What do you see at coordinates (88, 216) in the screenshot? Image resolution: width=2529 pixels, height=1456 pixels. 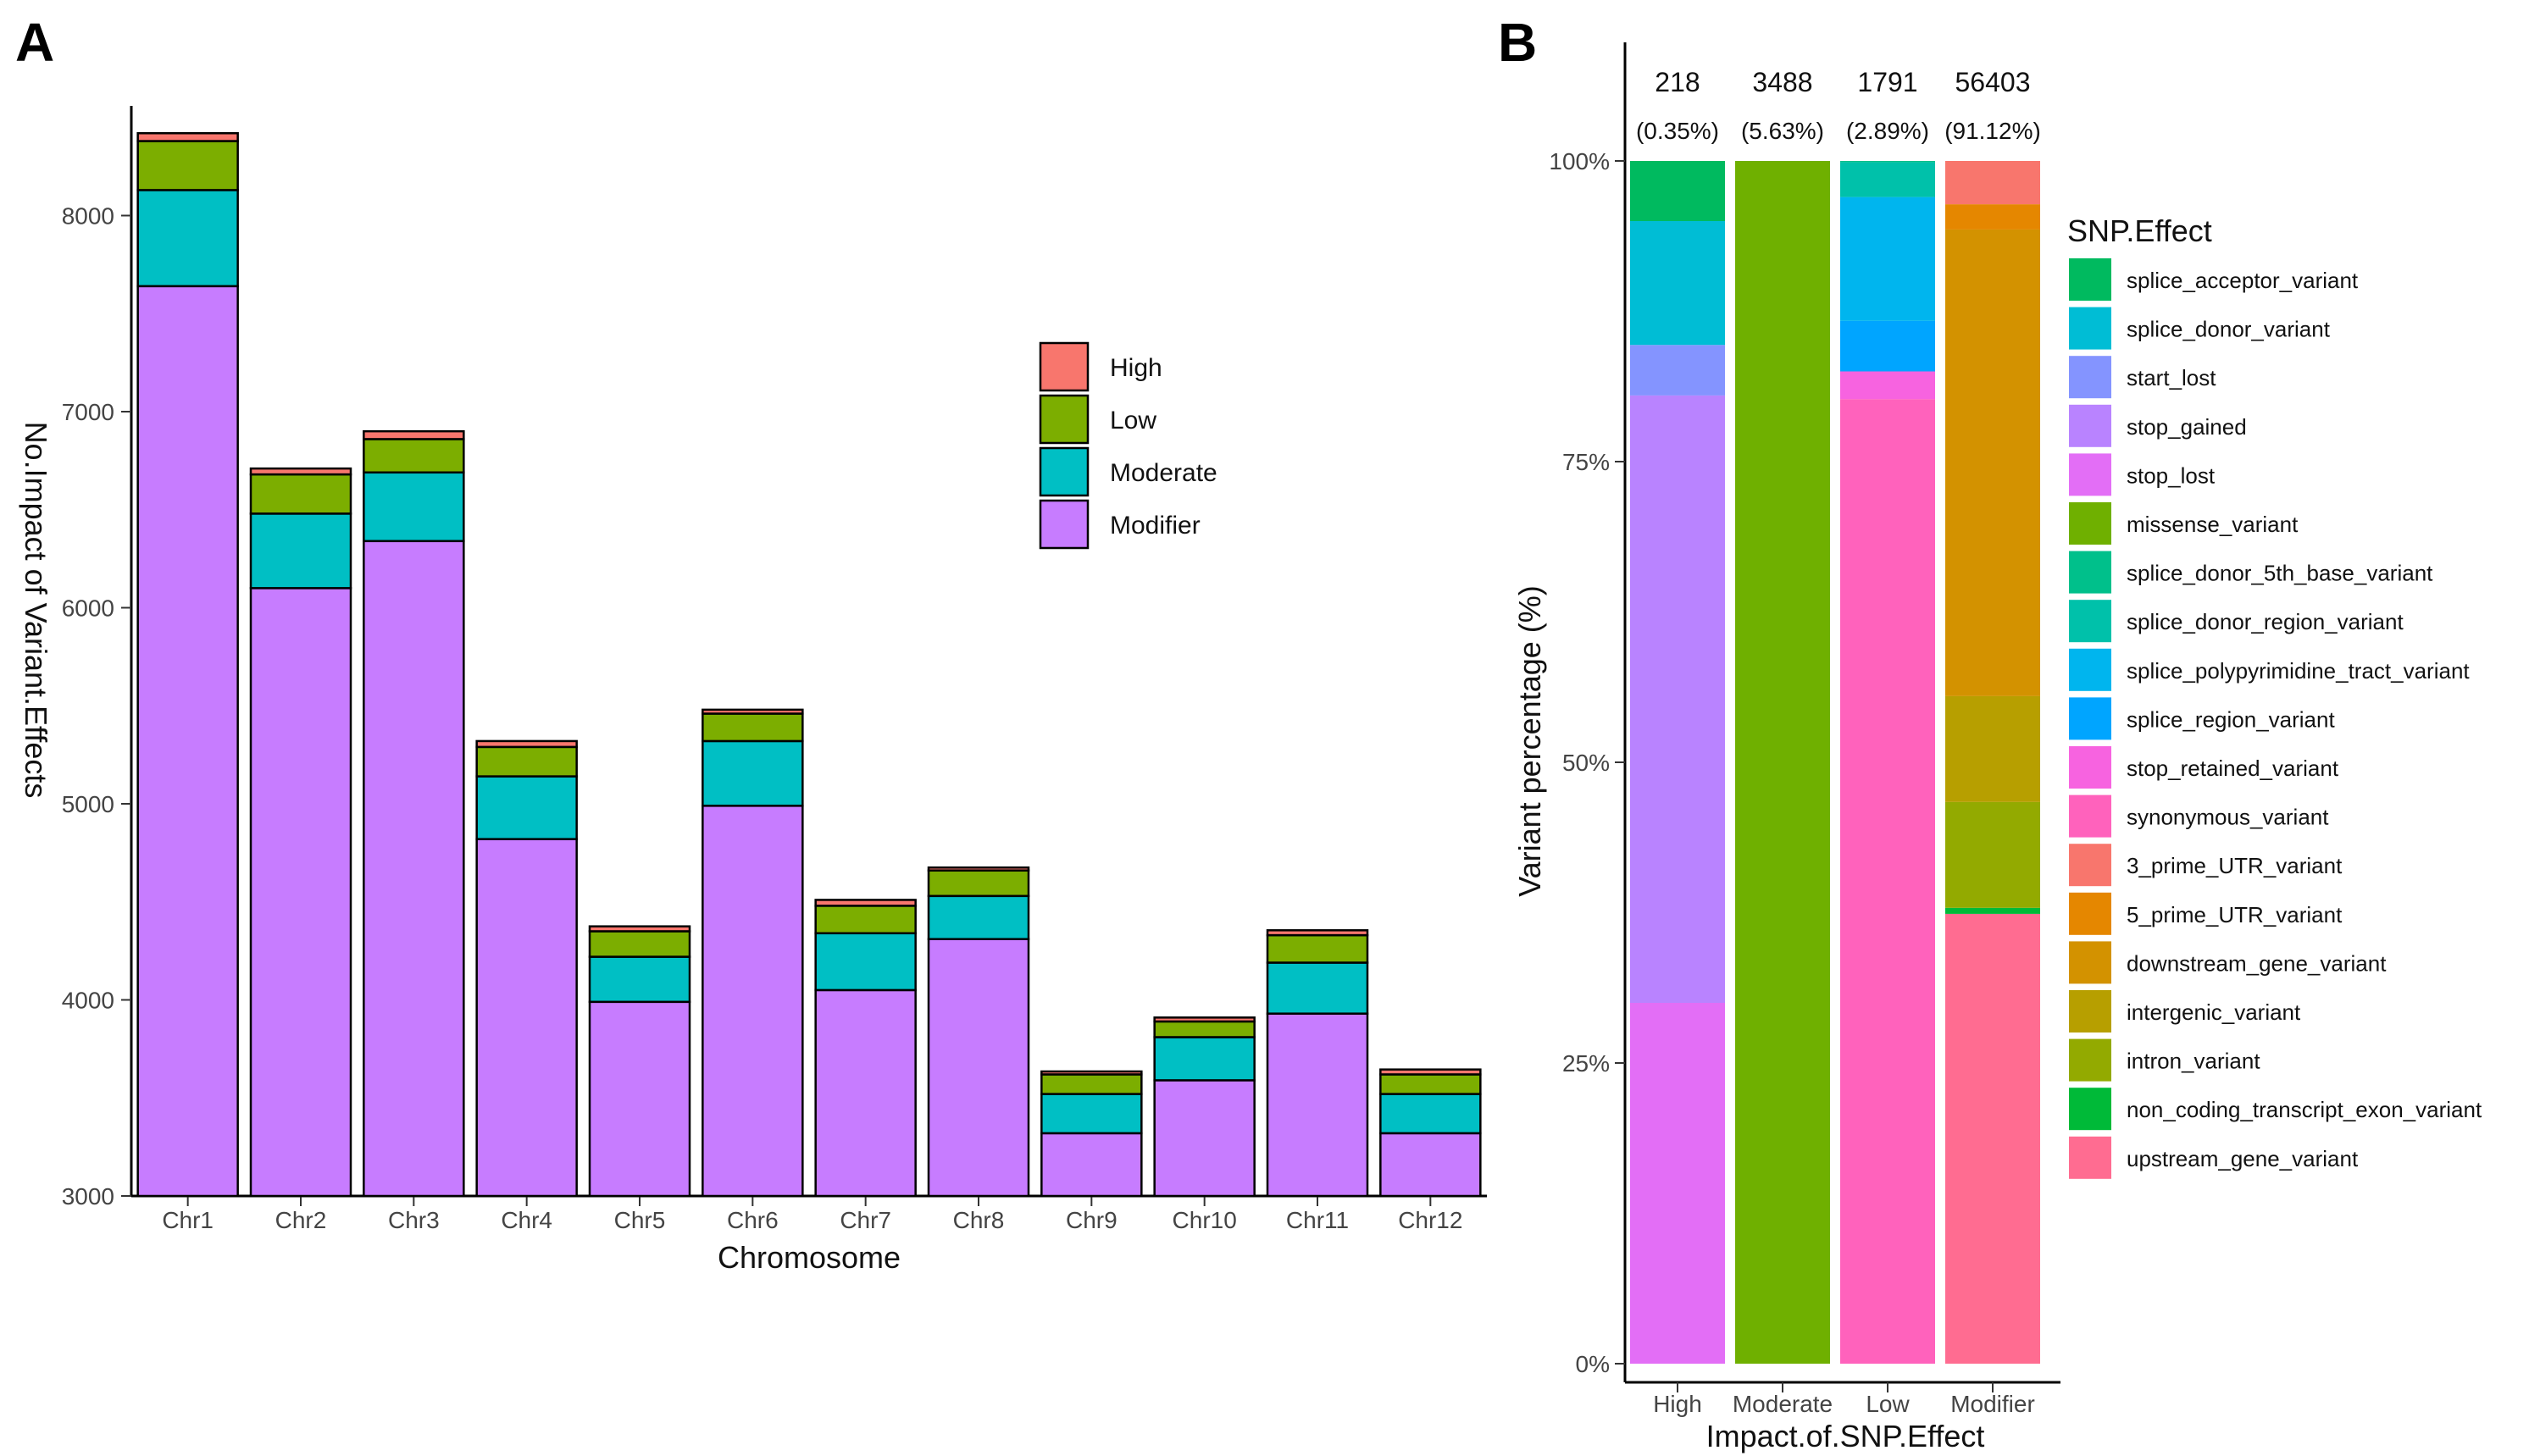 I see `panel-a-y-tick-label: 8000` at bounding box center [88, 216].